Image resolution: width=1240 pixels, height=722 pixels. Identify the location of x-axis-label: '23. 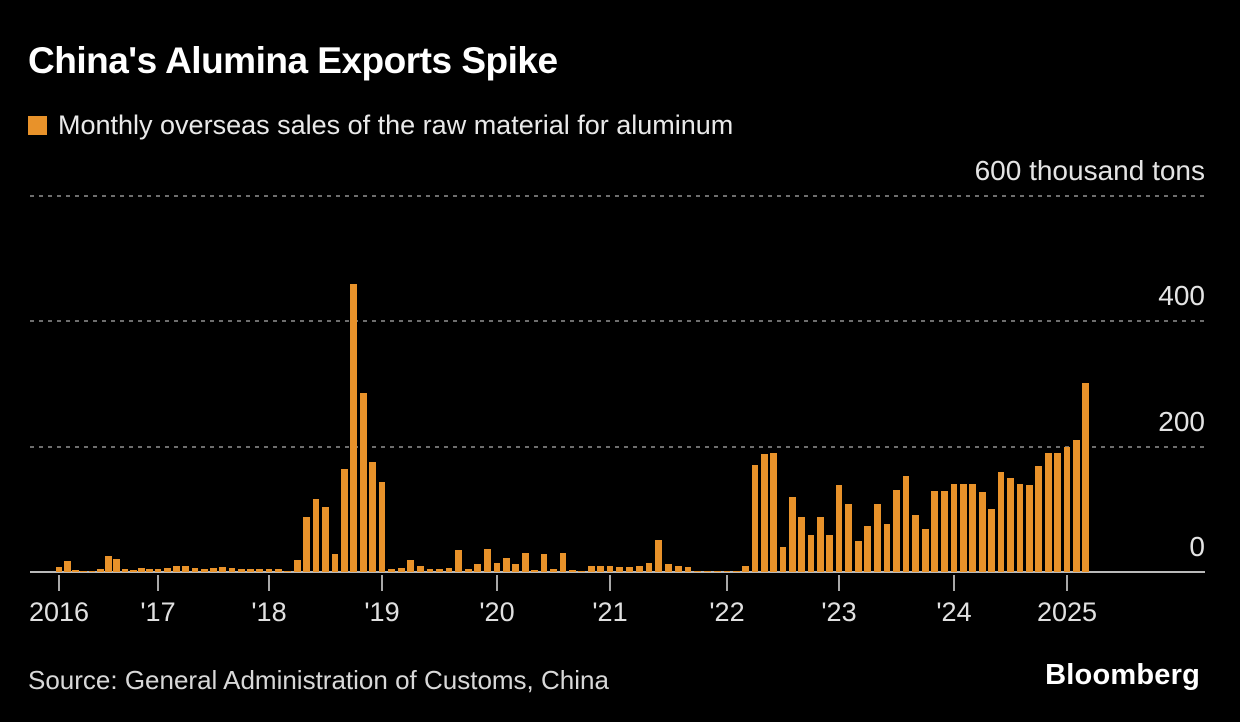
(839, 612).